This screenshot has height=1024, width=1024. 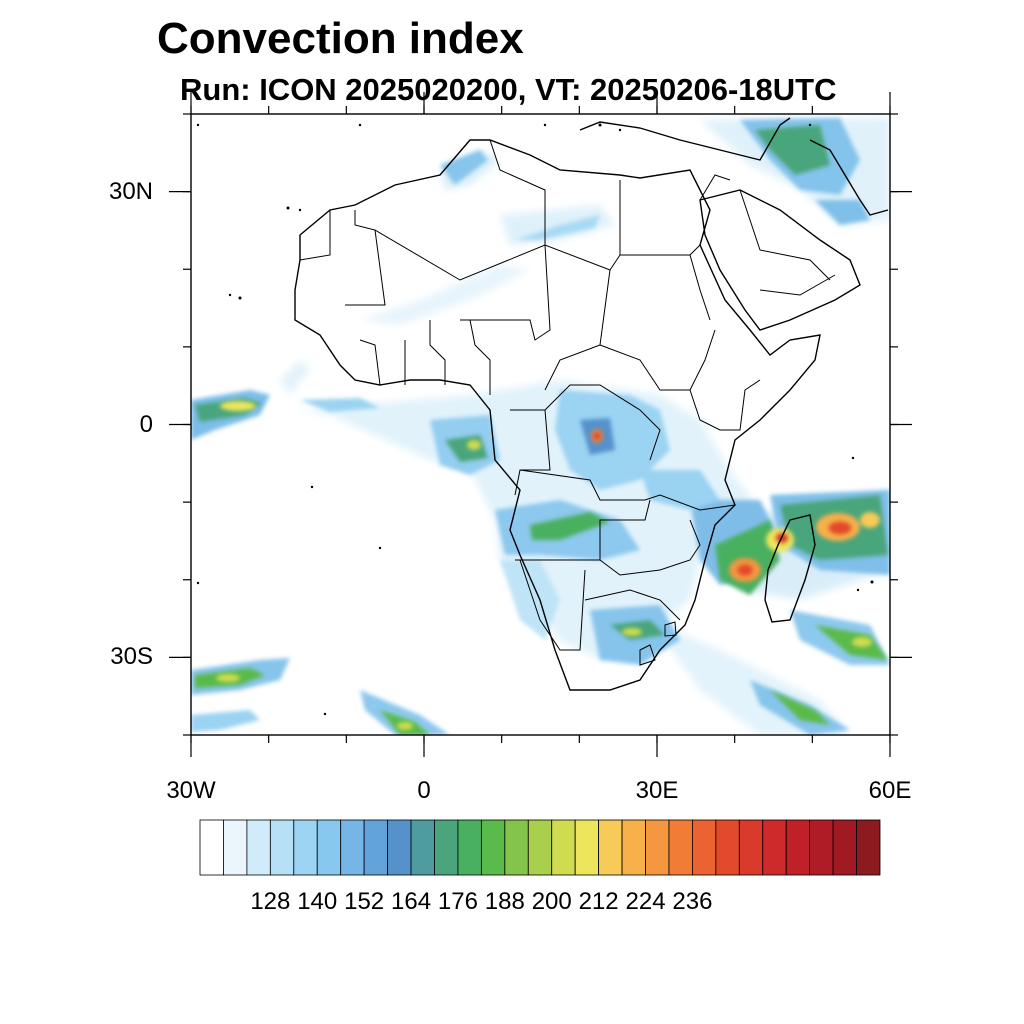 I want to click on southern-band-yellow, so click(x=405, y=726).